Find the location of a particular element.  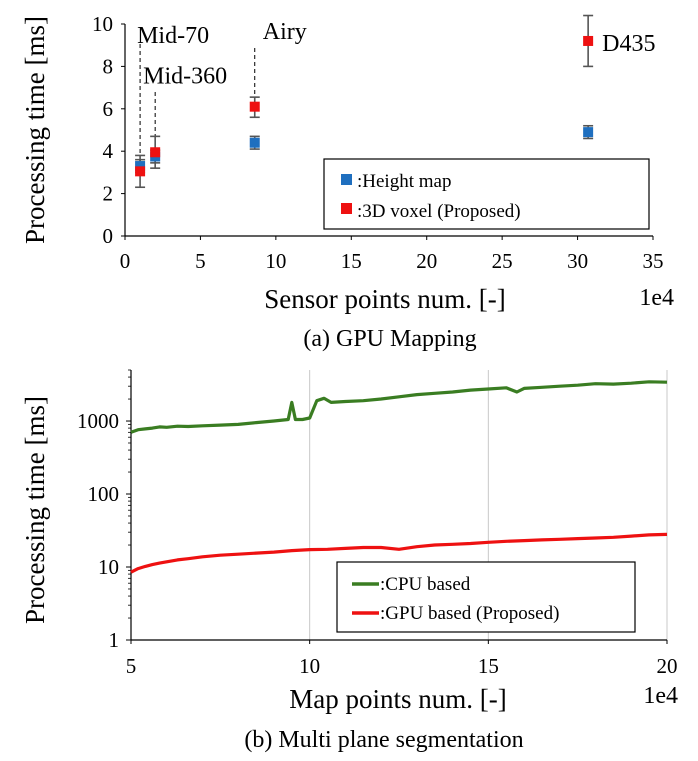

chart-a-annotations: Mid-70 Mid-360 Airy D435 is located at coordinates (396, 87).